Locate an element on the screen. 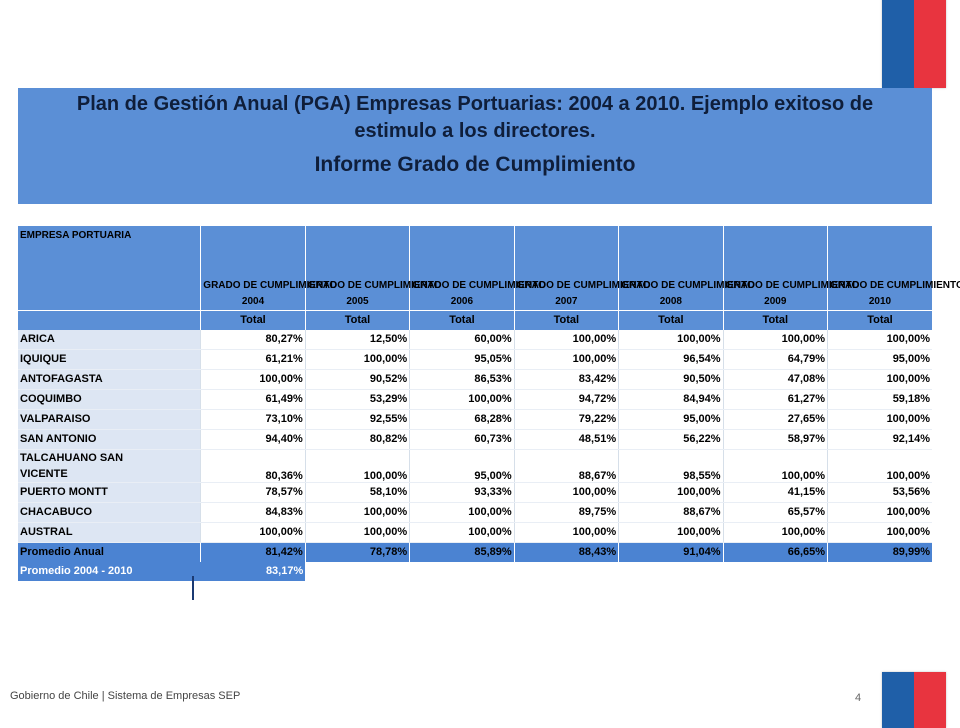  promedio-anual-value: 81,42% is located at coordinates (253, 552).